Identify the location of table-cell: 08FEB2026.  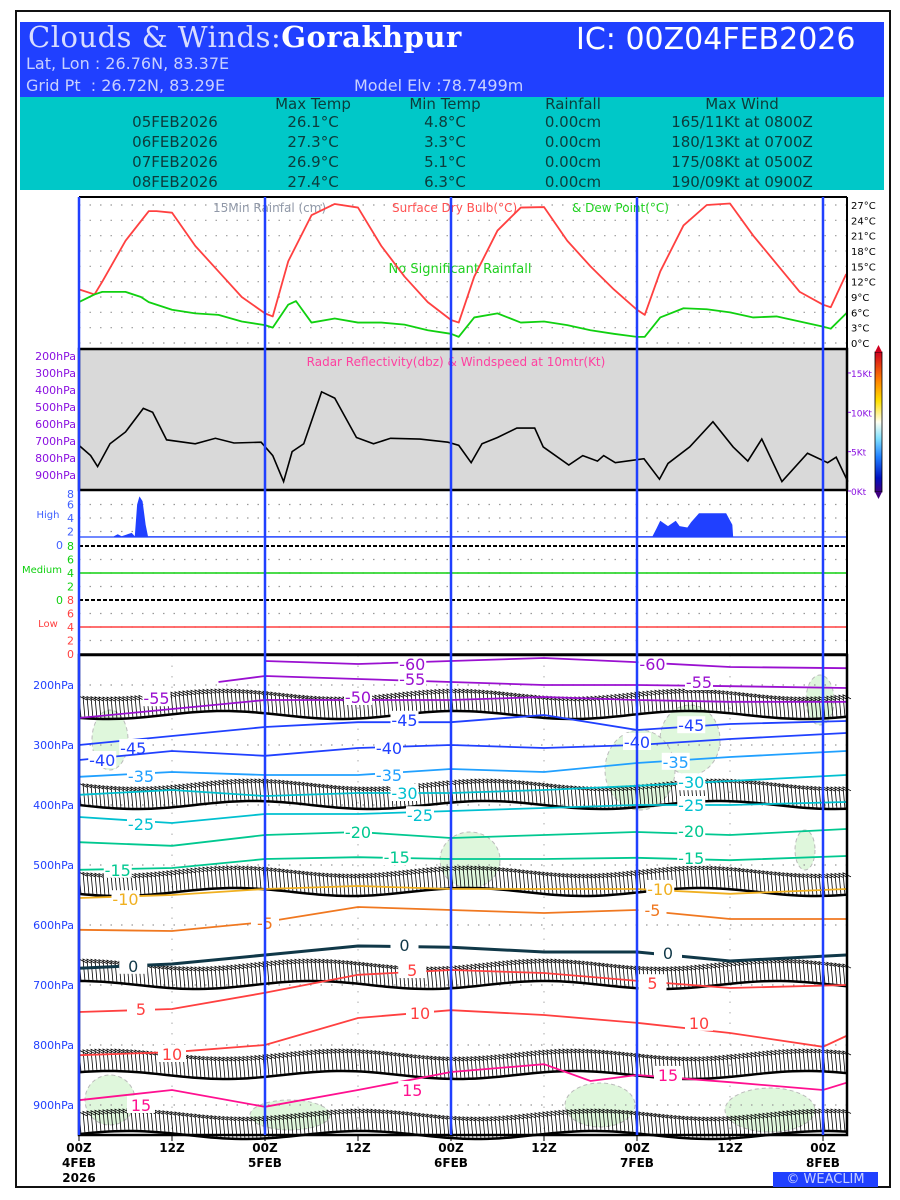
(175, 182).